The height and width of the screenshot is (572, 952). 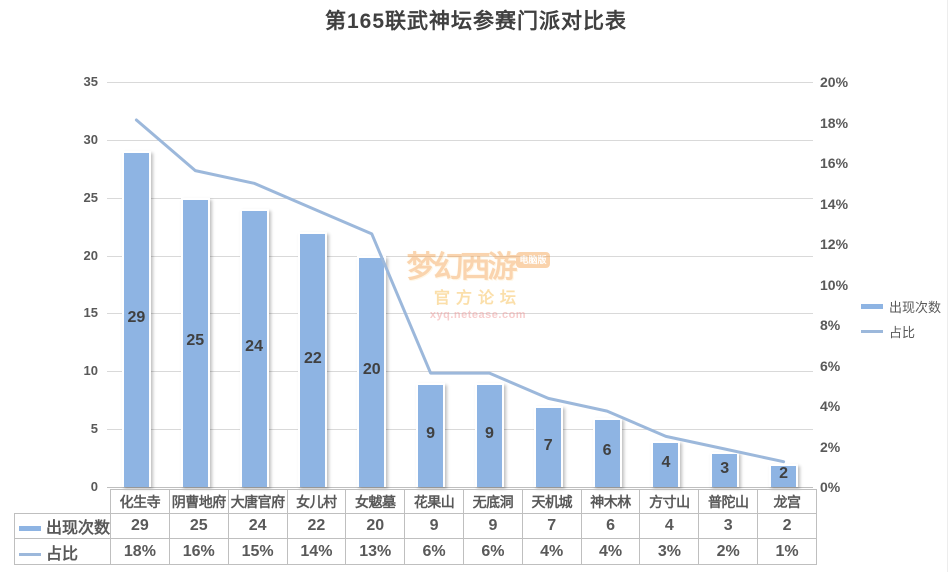 What do you see at coordinates (476, 21) in the screenshot?
I see `chart-title: 第165联武神坛参赛门派对比表` at bounding box center [476, 21].